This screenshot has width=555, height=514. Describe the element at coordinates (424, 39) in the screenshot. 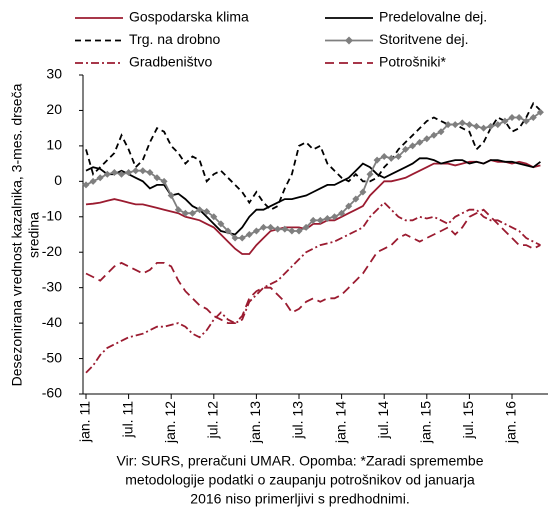

I see `legend-label: Storitvene dej.` at that location.